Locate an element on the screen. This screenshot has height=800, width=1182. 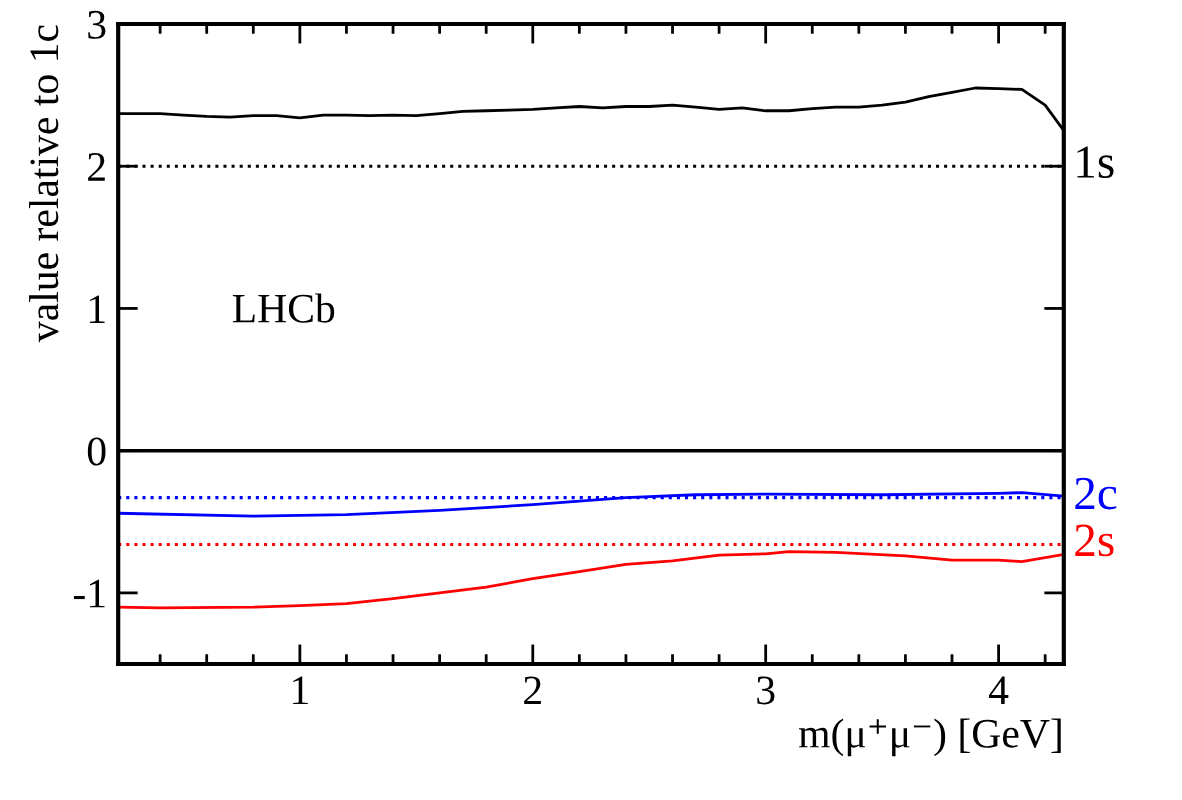
x-tick-label: 2 is located at coordinates (532, 690).